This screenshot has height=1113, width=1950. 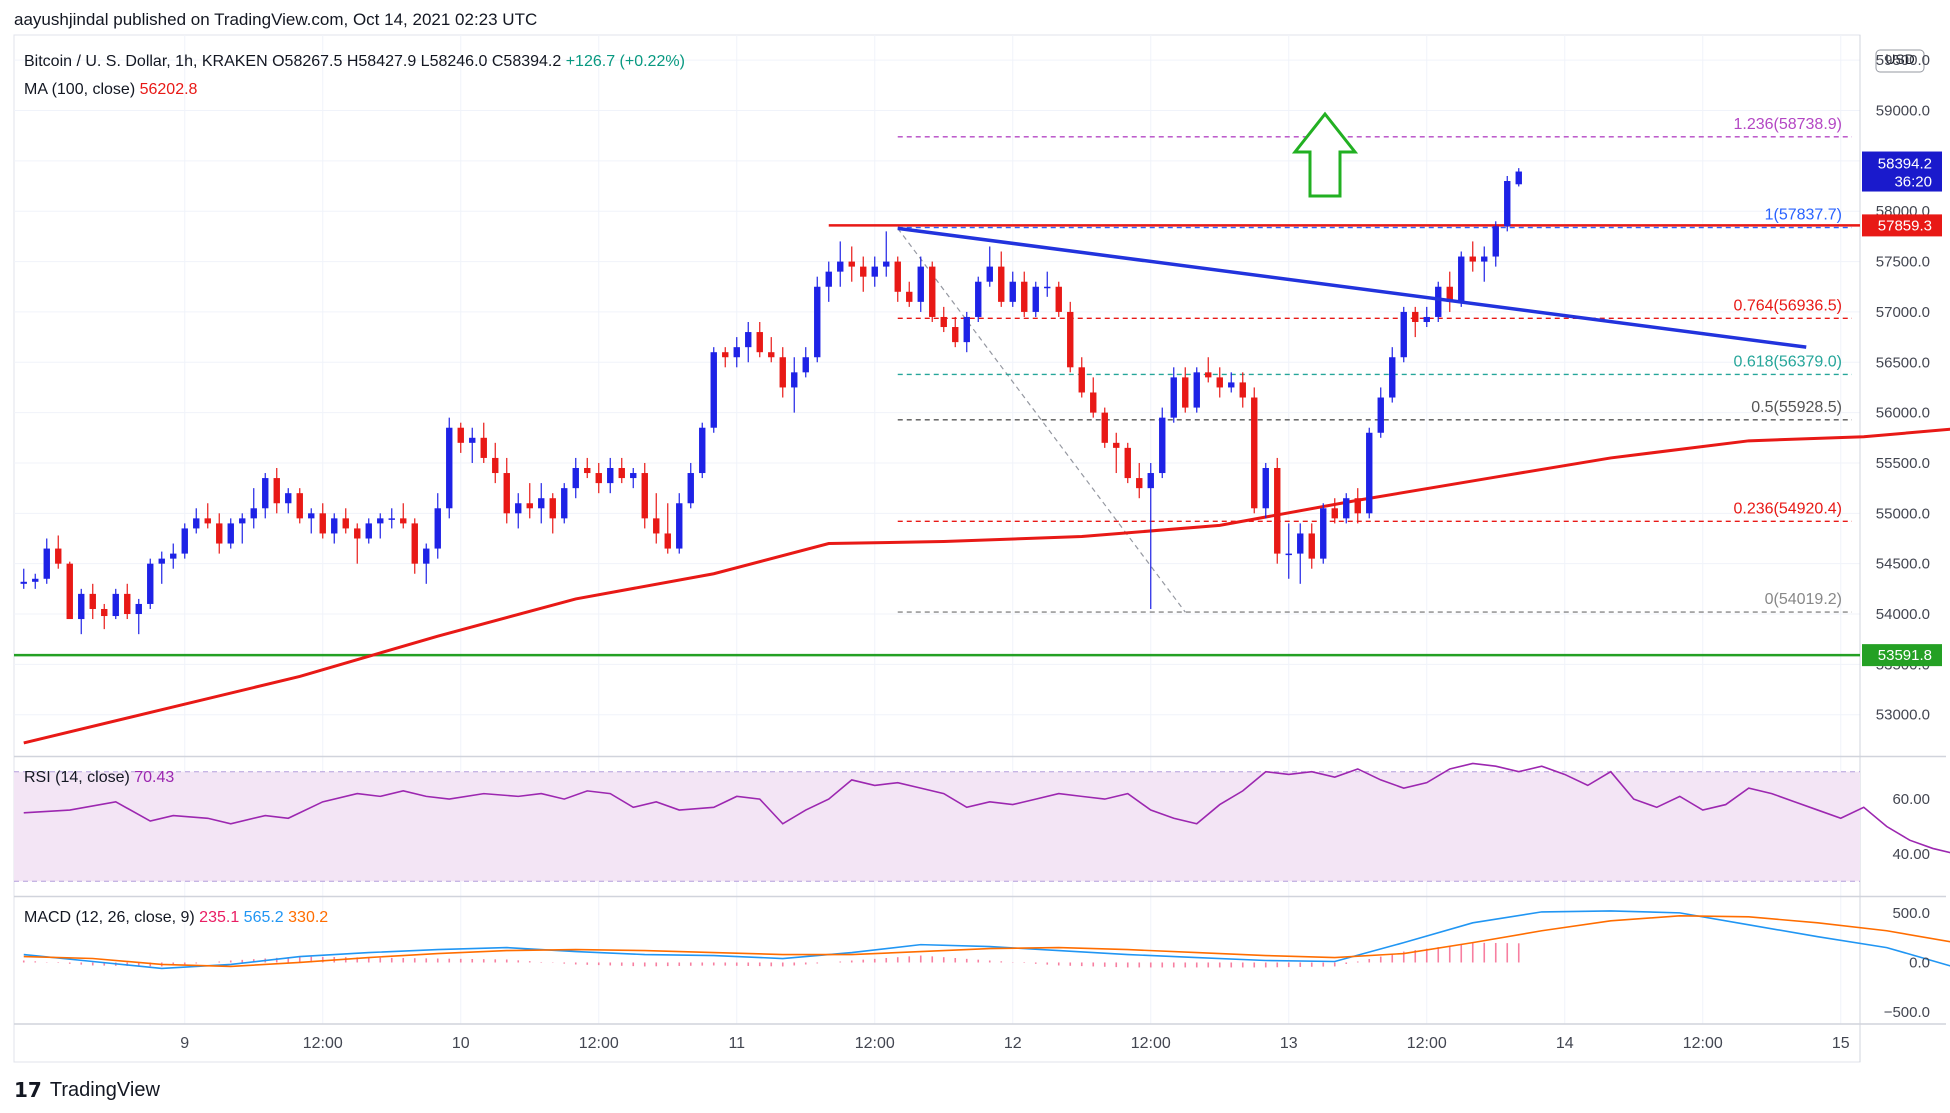 I want to click on descending-trendline, so click(x=1352, y=287).